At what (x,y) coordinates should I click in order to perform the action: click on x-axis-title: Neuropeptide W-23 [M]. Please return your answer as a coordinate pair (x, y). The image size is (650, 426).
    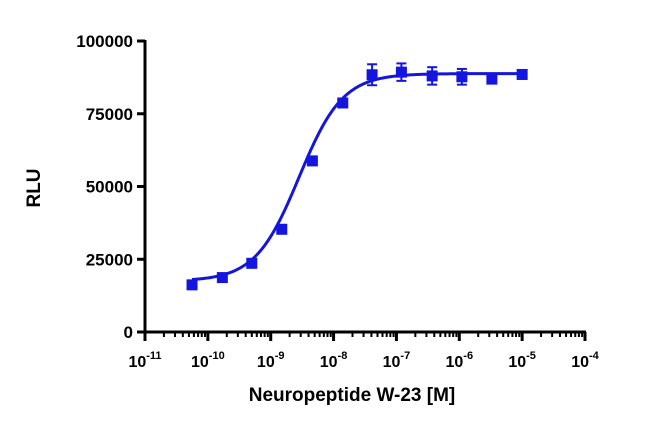
    Looking at the image, I should click on (352, 395).